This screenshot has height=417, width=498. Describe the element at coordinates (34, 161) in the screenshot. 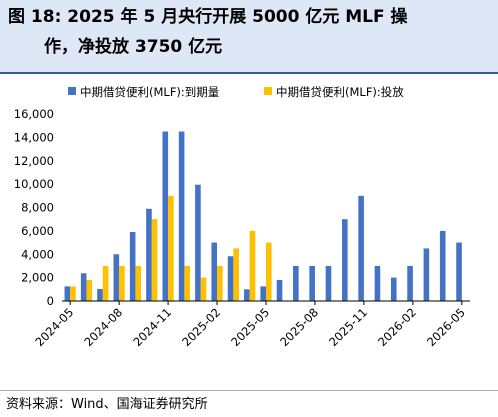

I see `y-tick-label: 12,000` at that location.